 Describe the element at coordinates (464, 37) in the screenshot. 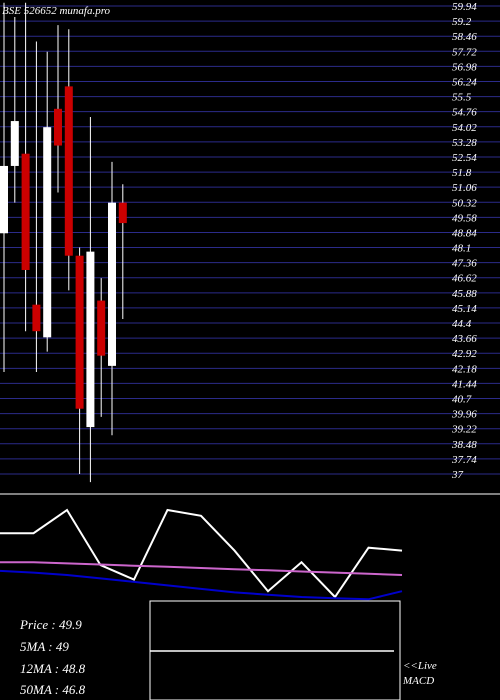

I see `y-tick-label: 58.46` at that location.